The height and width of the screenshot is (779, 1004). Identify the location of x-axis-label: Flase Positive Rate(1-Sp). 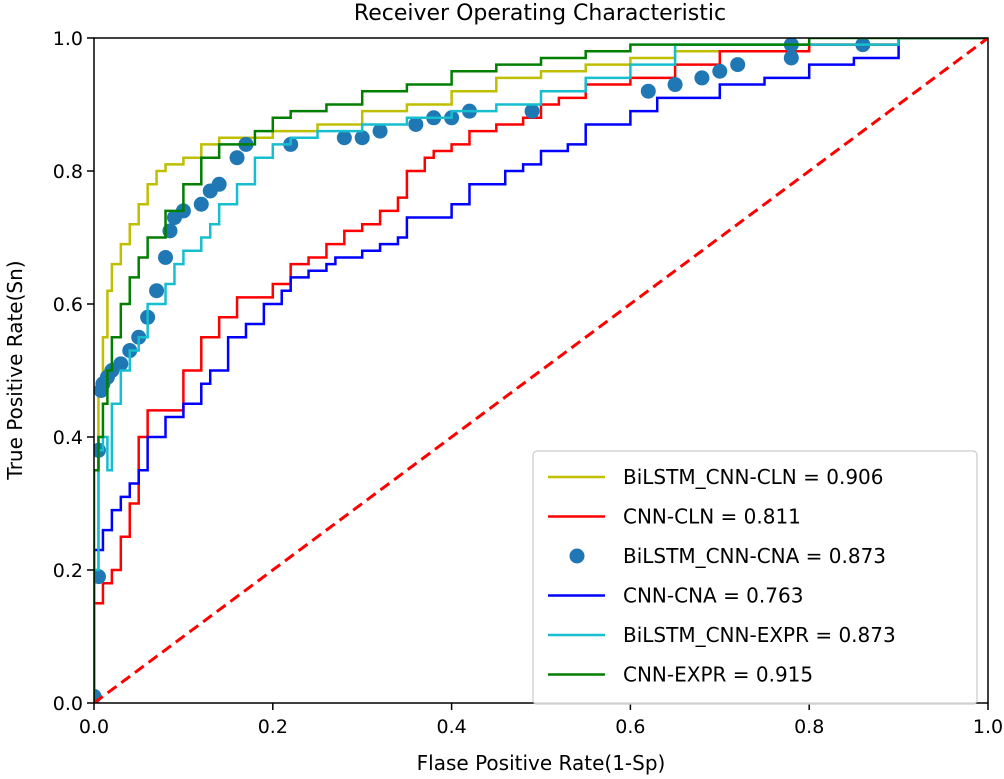
(541, 763).